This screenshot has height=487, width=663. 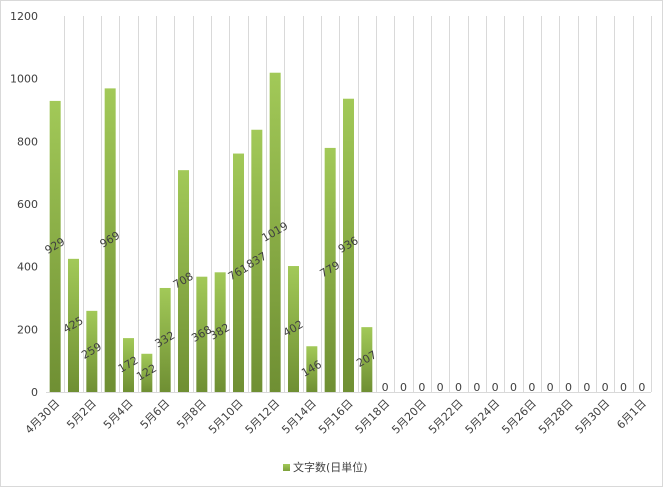 What do you see at coordinates (446, 417) in the screenshot?
I see `x-tick-label: 5月22日` at bounding box center [446, 417].